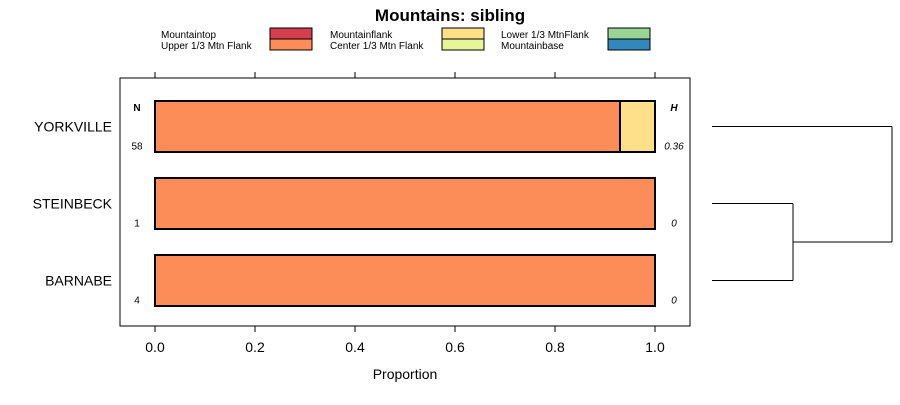 This screenshot has width=900, height=405. I want to click on bar-segment-steinbeck-upper-1-3-mtn-flank, so click(405, 203).